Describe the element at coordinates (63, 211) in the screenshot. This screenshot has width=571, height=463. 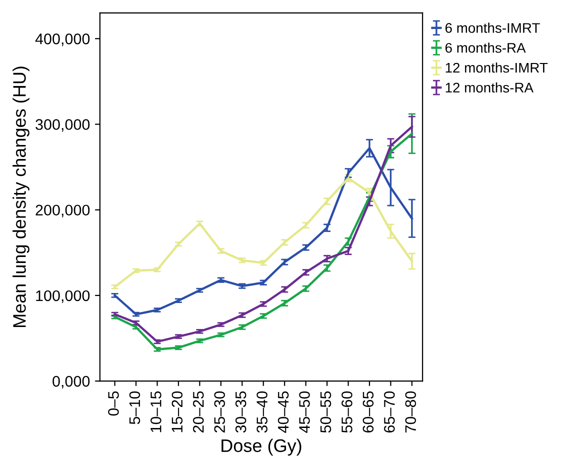
I see `y-tick-label: 200,000` at that location.